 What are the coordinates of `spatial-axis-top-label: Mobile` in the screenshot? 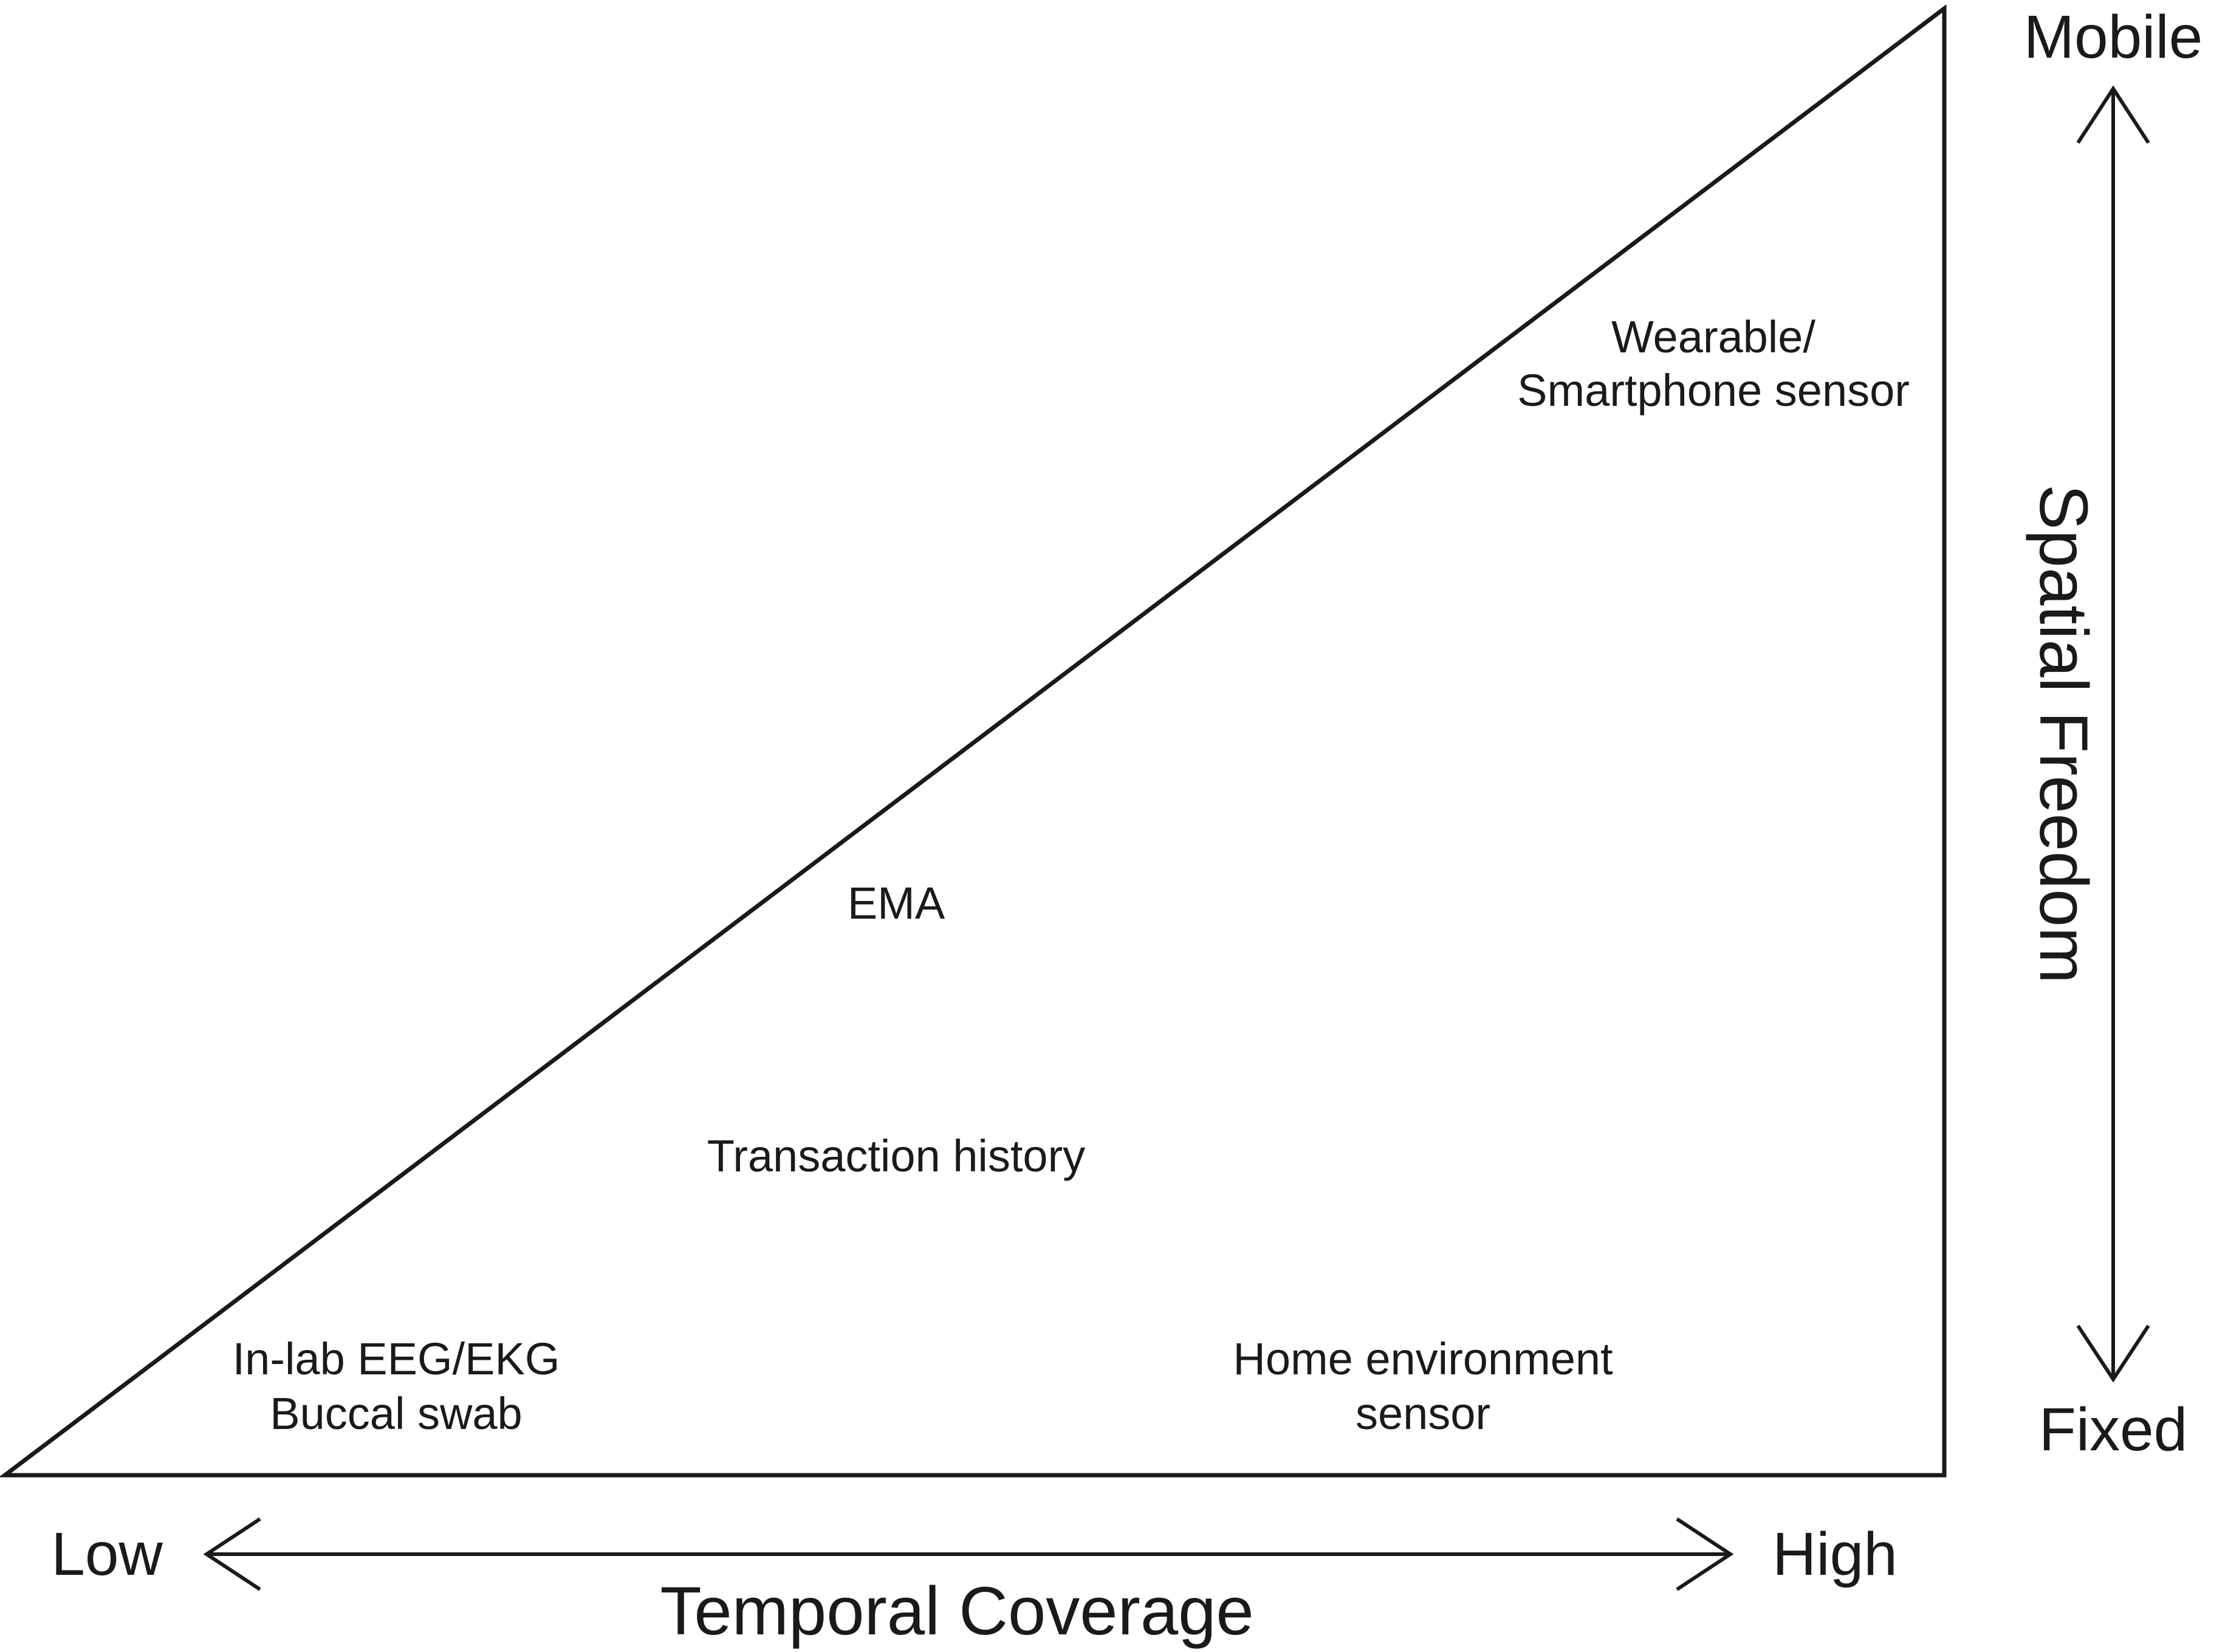 It's located at (2113, 37).